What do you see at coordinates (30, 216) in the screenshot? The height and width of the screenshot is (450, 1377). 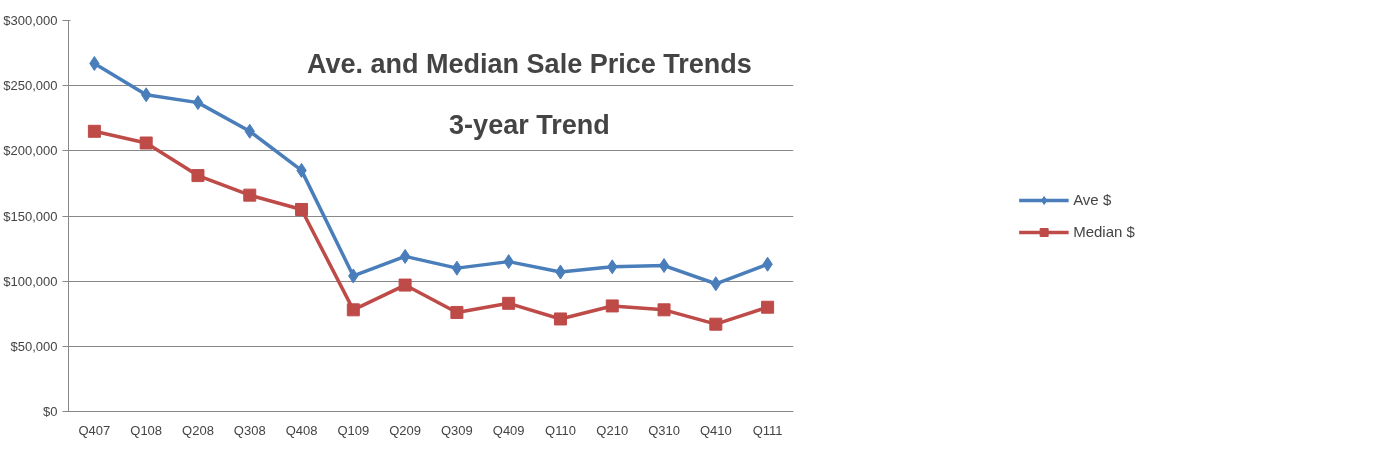 I see `y-tick-label: $150,000` at bounding box center [30, 216].